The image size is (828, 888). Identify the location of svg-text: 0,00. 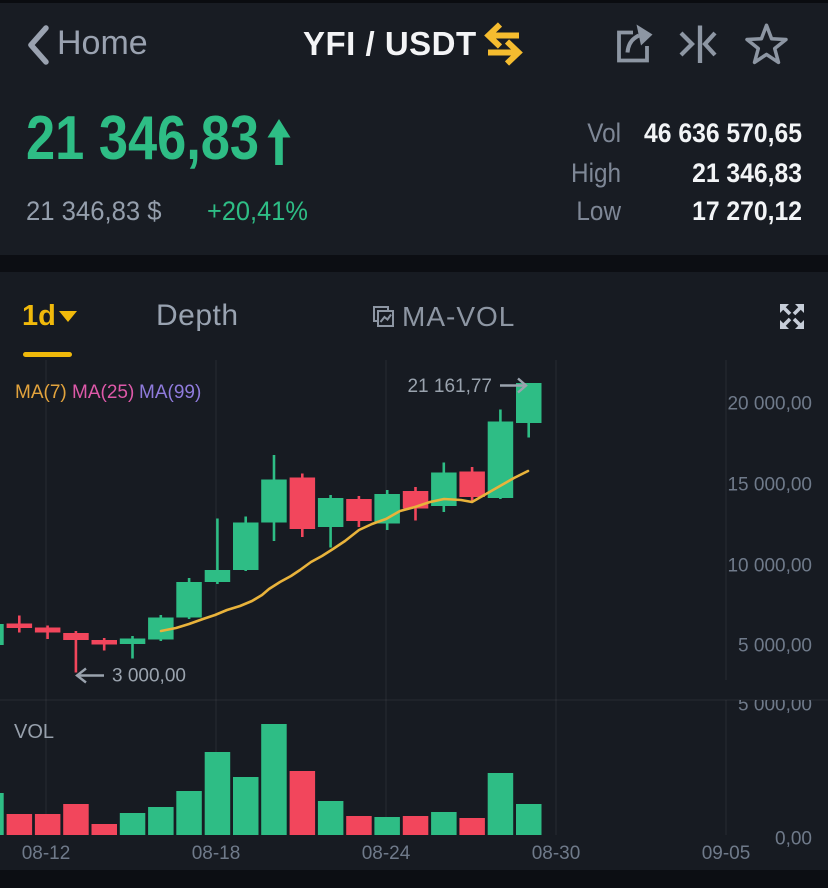
(793, 839).